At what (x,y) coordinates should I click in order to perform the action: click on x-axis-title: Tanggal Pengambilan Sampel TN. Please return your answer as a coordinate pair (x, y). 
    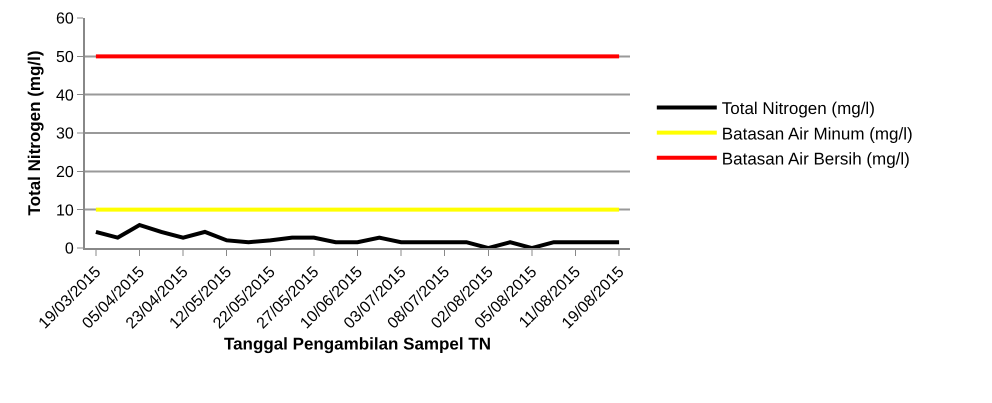
    Looking at the image, I should click on (358, 344).